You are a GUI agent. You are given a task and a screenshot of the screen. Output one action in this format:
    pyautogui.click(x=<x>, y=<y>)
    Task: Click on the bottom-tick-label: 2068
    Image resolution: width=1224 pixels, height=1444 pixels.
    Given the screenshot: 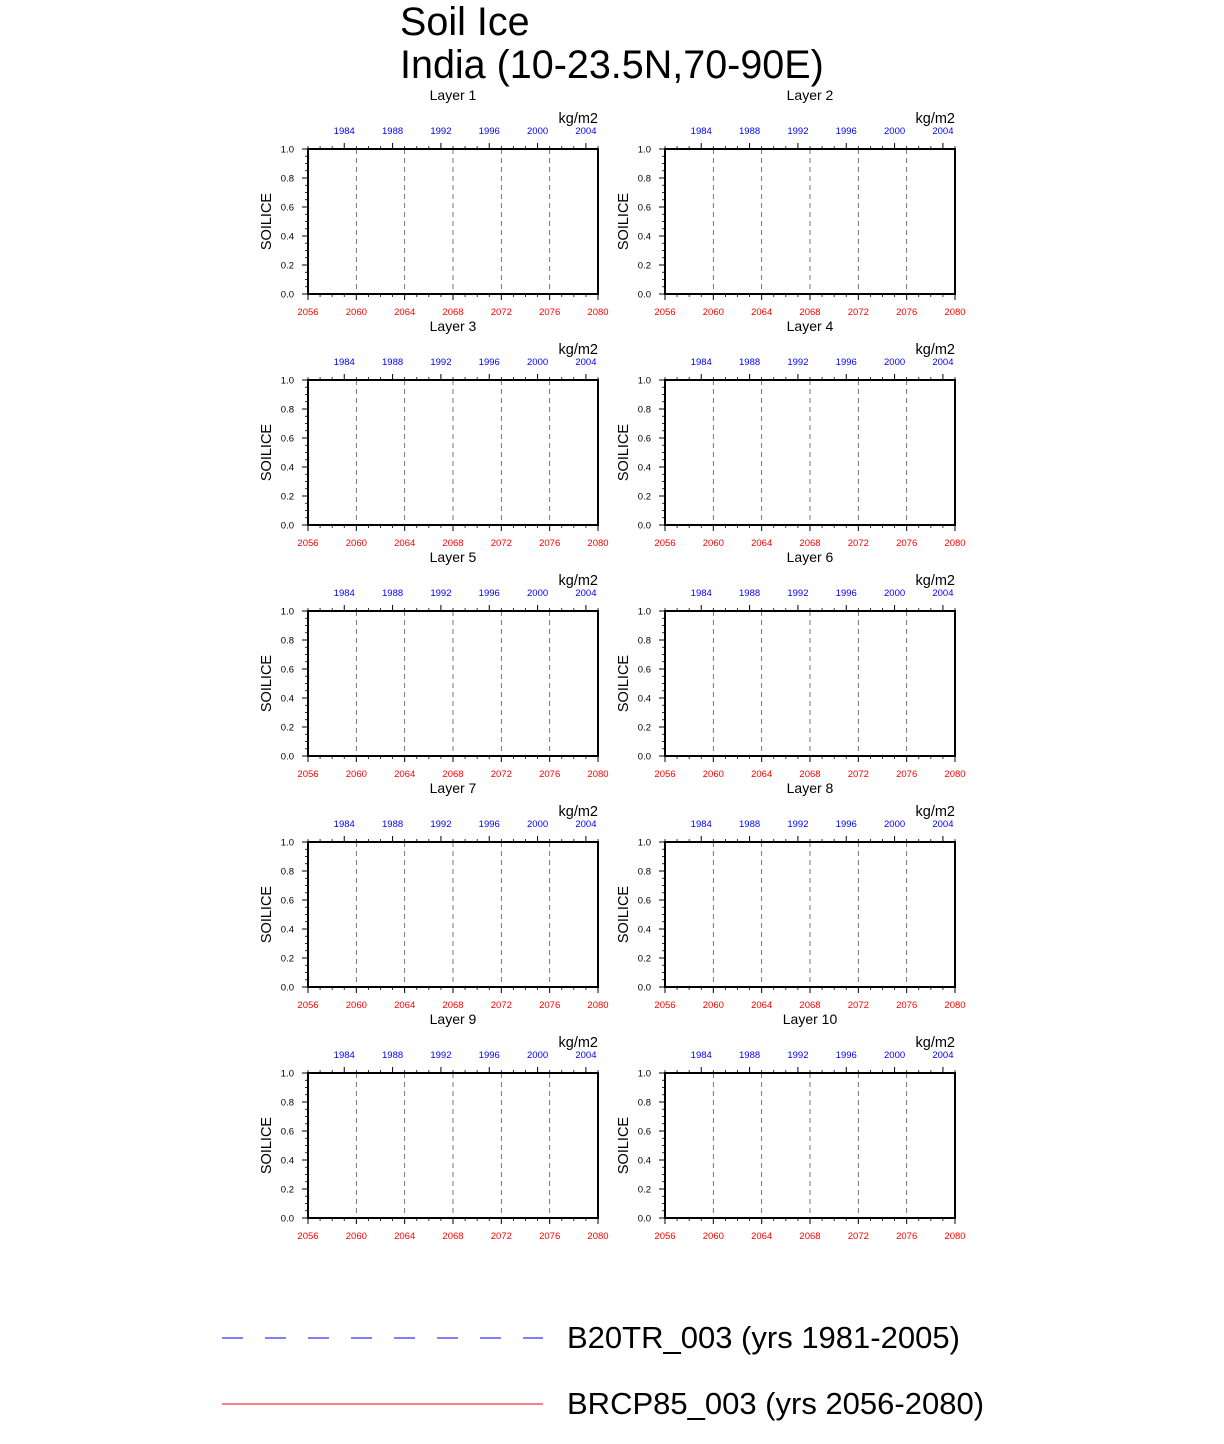 What is the action you would take?
    pyautogui.click(x=452, y=1005)
    